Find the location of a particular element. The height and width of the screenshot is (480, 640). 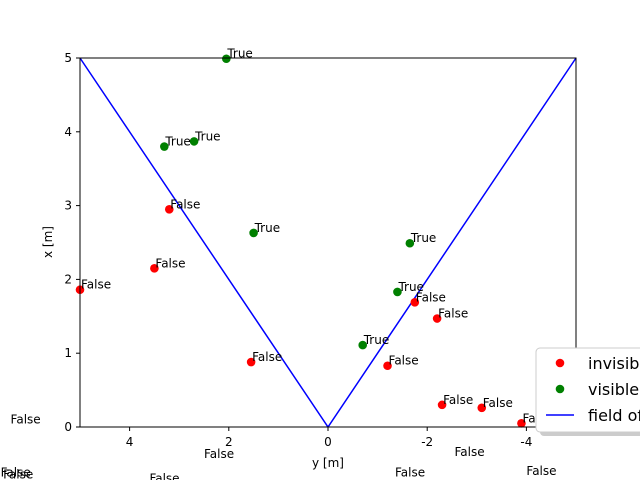

legend-invisible-label: invisible is located at coordinates (614, 363).